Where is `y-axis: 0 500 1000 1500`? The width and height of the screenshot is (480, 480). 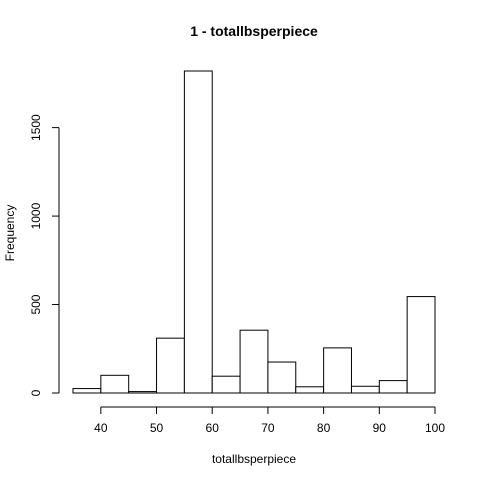 y-axis: 0 500 1000 1500 is located at coordinates (44, 255).